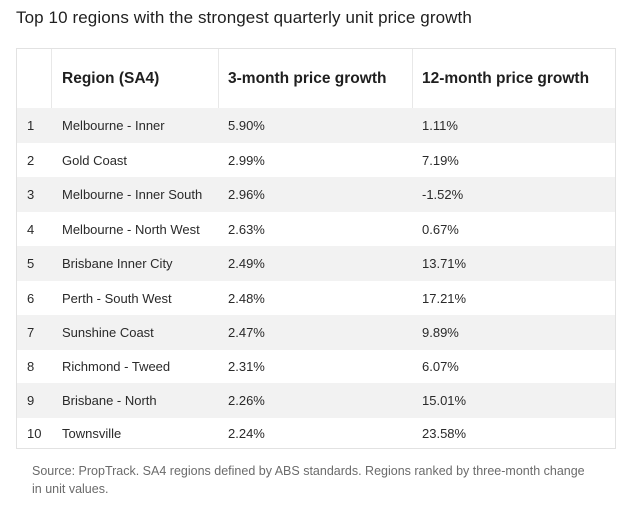 The height and width of the screenshot is (516, 632). What do you see at coordinates (316, 400) in the screenshot?
I see `table-row: 9 Brisbane - North 2.26% 15.01%` at bounding box center [316, 400].